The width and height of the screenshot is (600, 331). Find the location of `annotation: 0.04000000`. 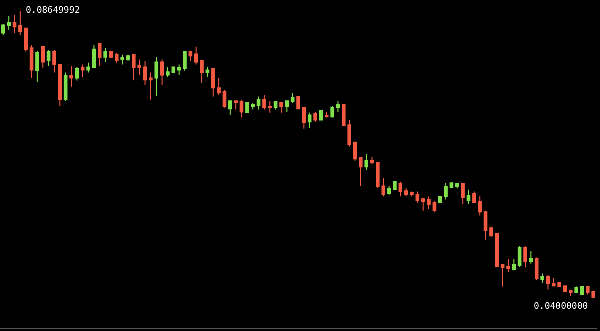

annotation: 0.04000000 is located at coordinates (561, 307).